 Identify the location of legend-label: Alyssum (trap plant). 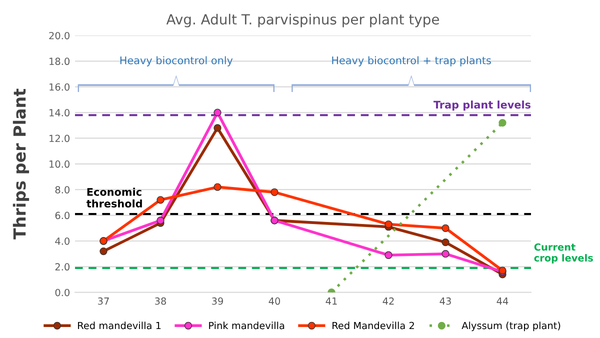
(511, 327).